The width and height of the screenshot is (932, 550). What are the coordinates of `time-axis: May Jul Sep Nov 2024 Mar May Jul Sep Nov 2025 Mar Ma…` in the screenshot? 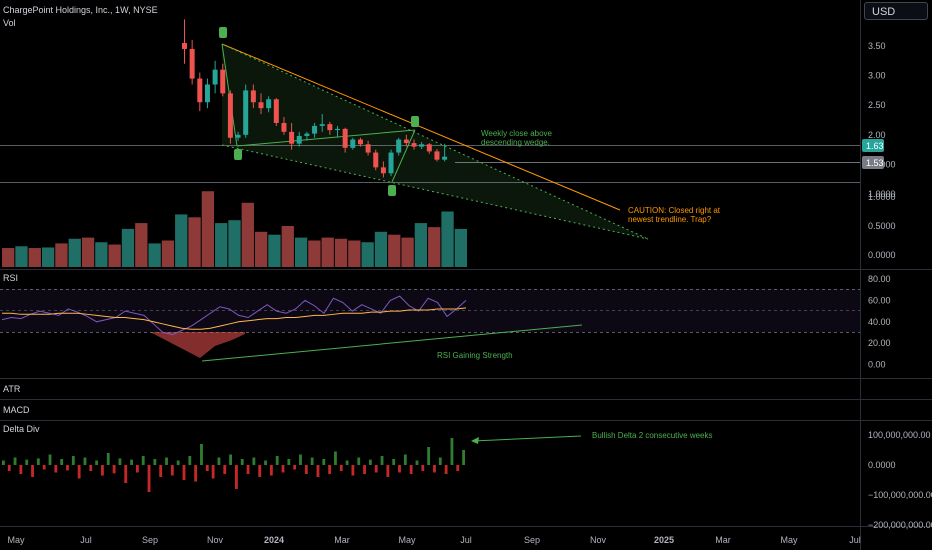 It's located at (433, 540).